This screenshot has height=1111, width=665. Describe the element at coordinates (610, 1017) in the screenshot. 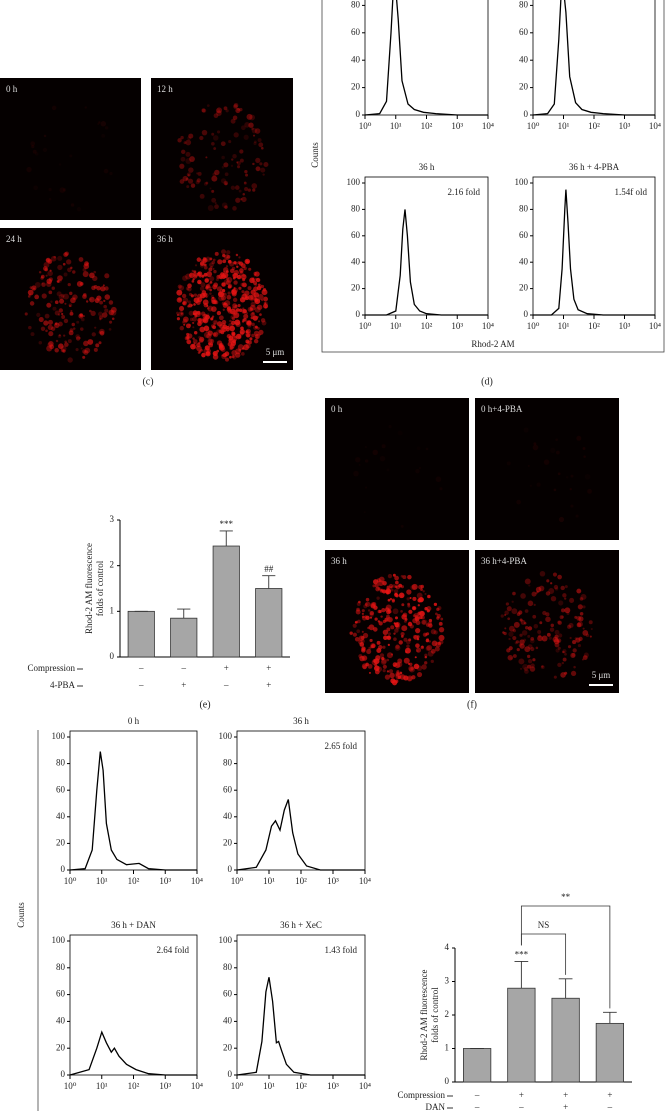

I see `error-bar` at that location.